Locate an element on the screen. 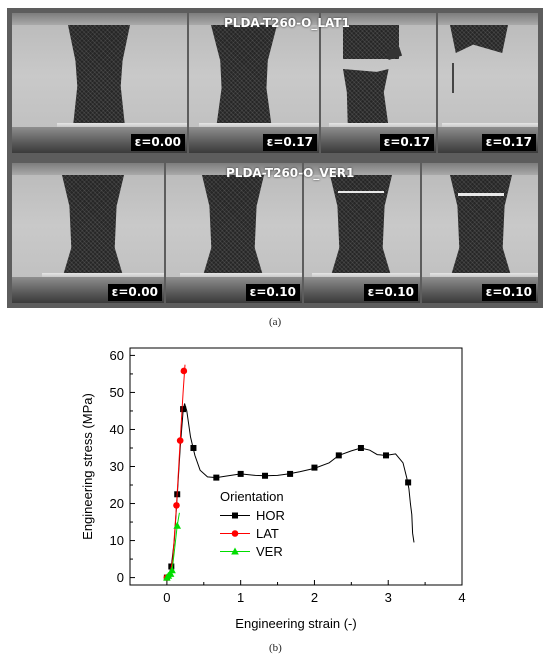 This screenshot has width=550, height=661. series-line-hor is located at coordinates (290, 490).